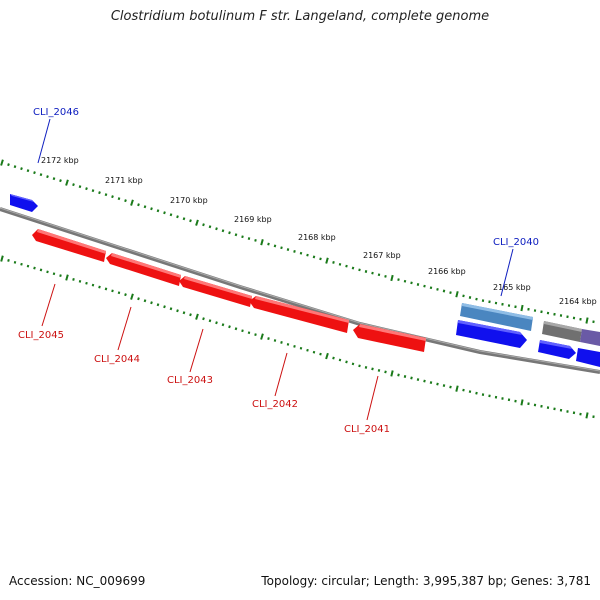 The width and height of the screenshot is (600, 600). What do you see at coordinates (189, 200) in the screenshot?
I see `ruler-label-2170: 2170 kbp` at bounding box center [189, 200].